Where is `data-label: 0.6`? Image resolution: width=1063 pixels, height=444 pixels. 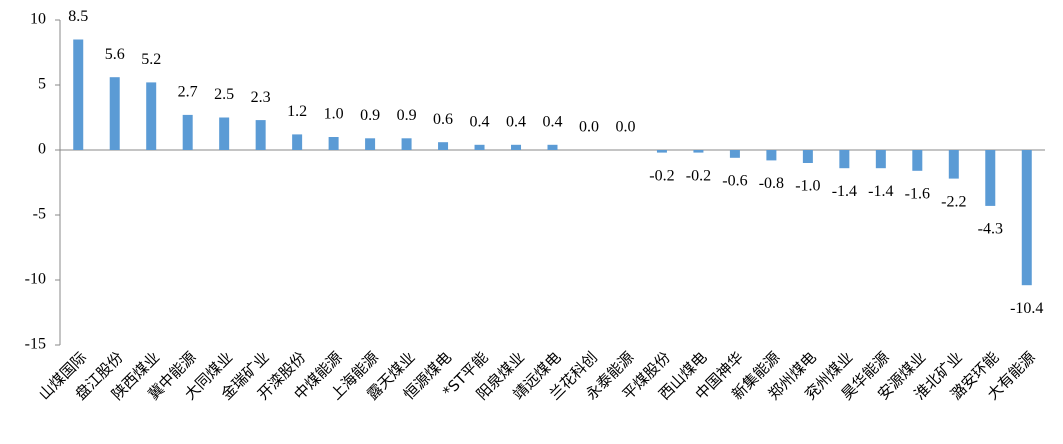
data-label: 0.6 is located at coordinates (443, 119).